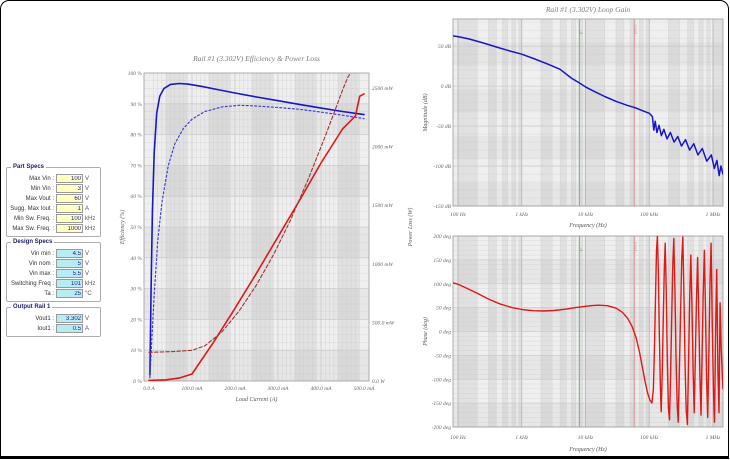 The image size is (730, 460). What do you see at coordinates (256, 399) in the screenshot?
I see `x-axis-label: Load Current (A)` at bounding box center [256, 399].